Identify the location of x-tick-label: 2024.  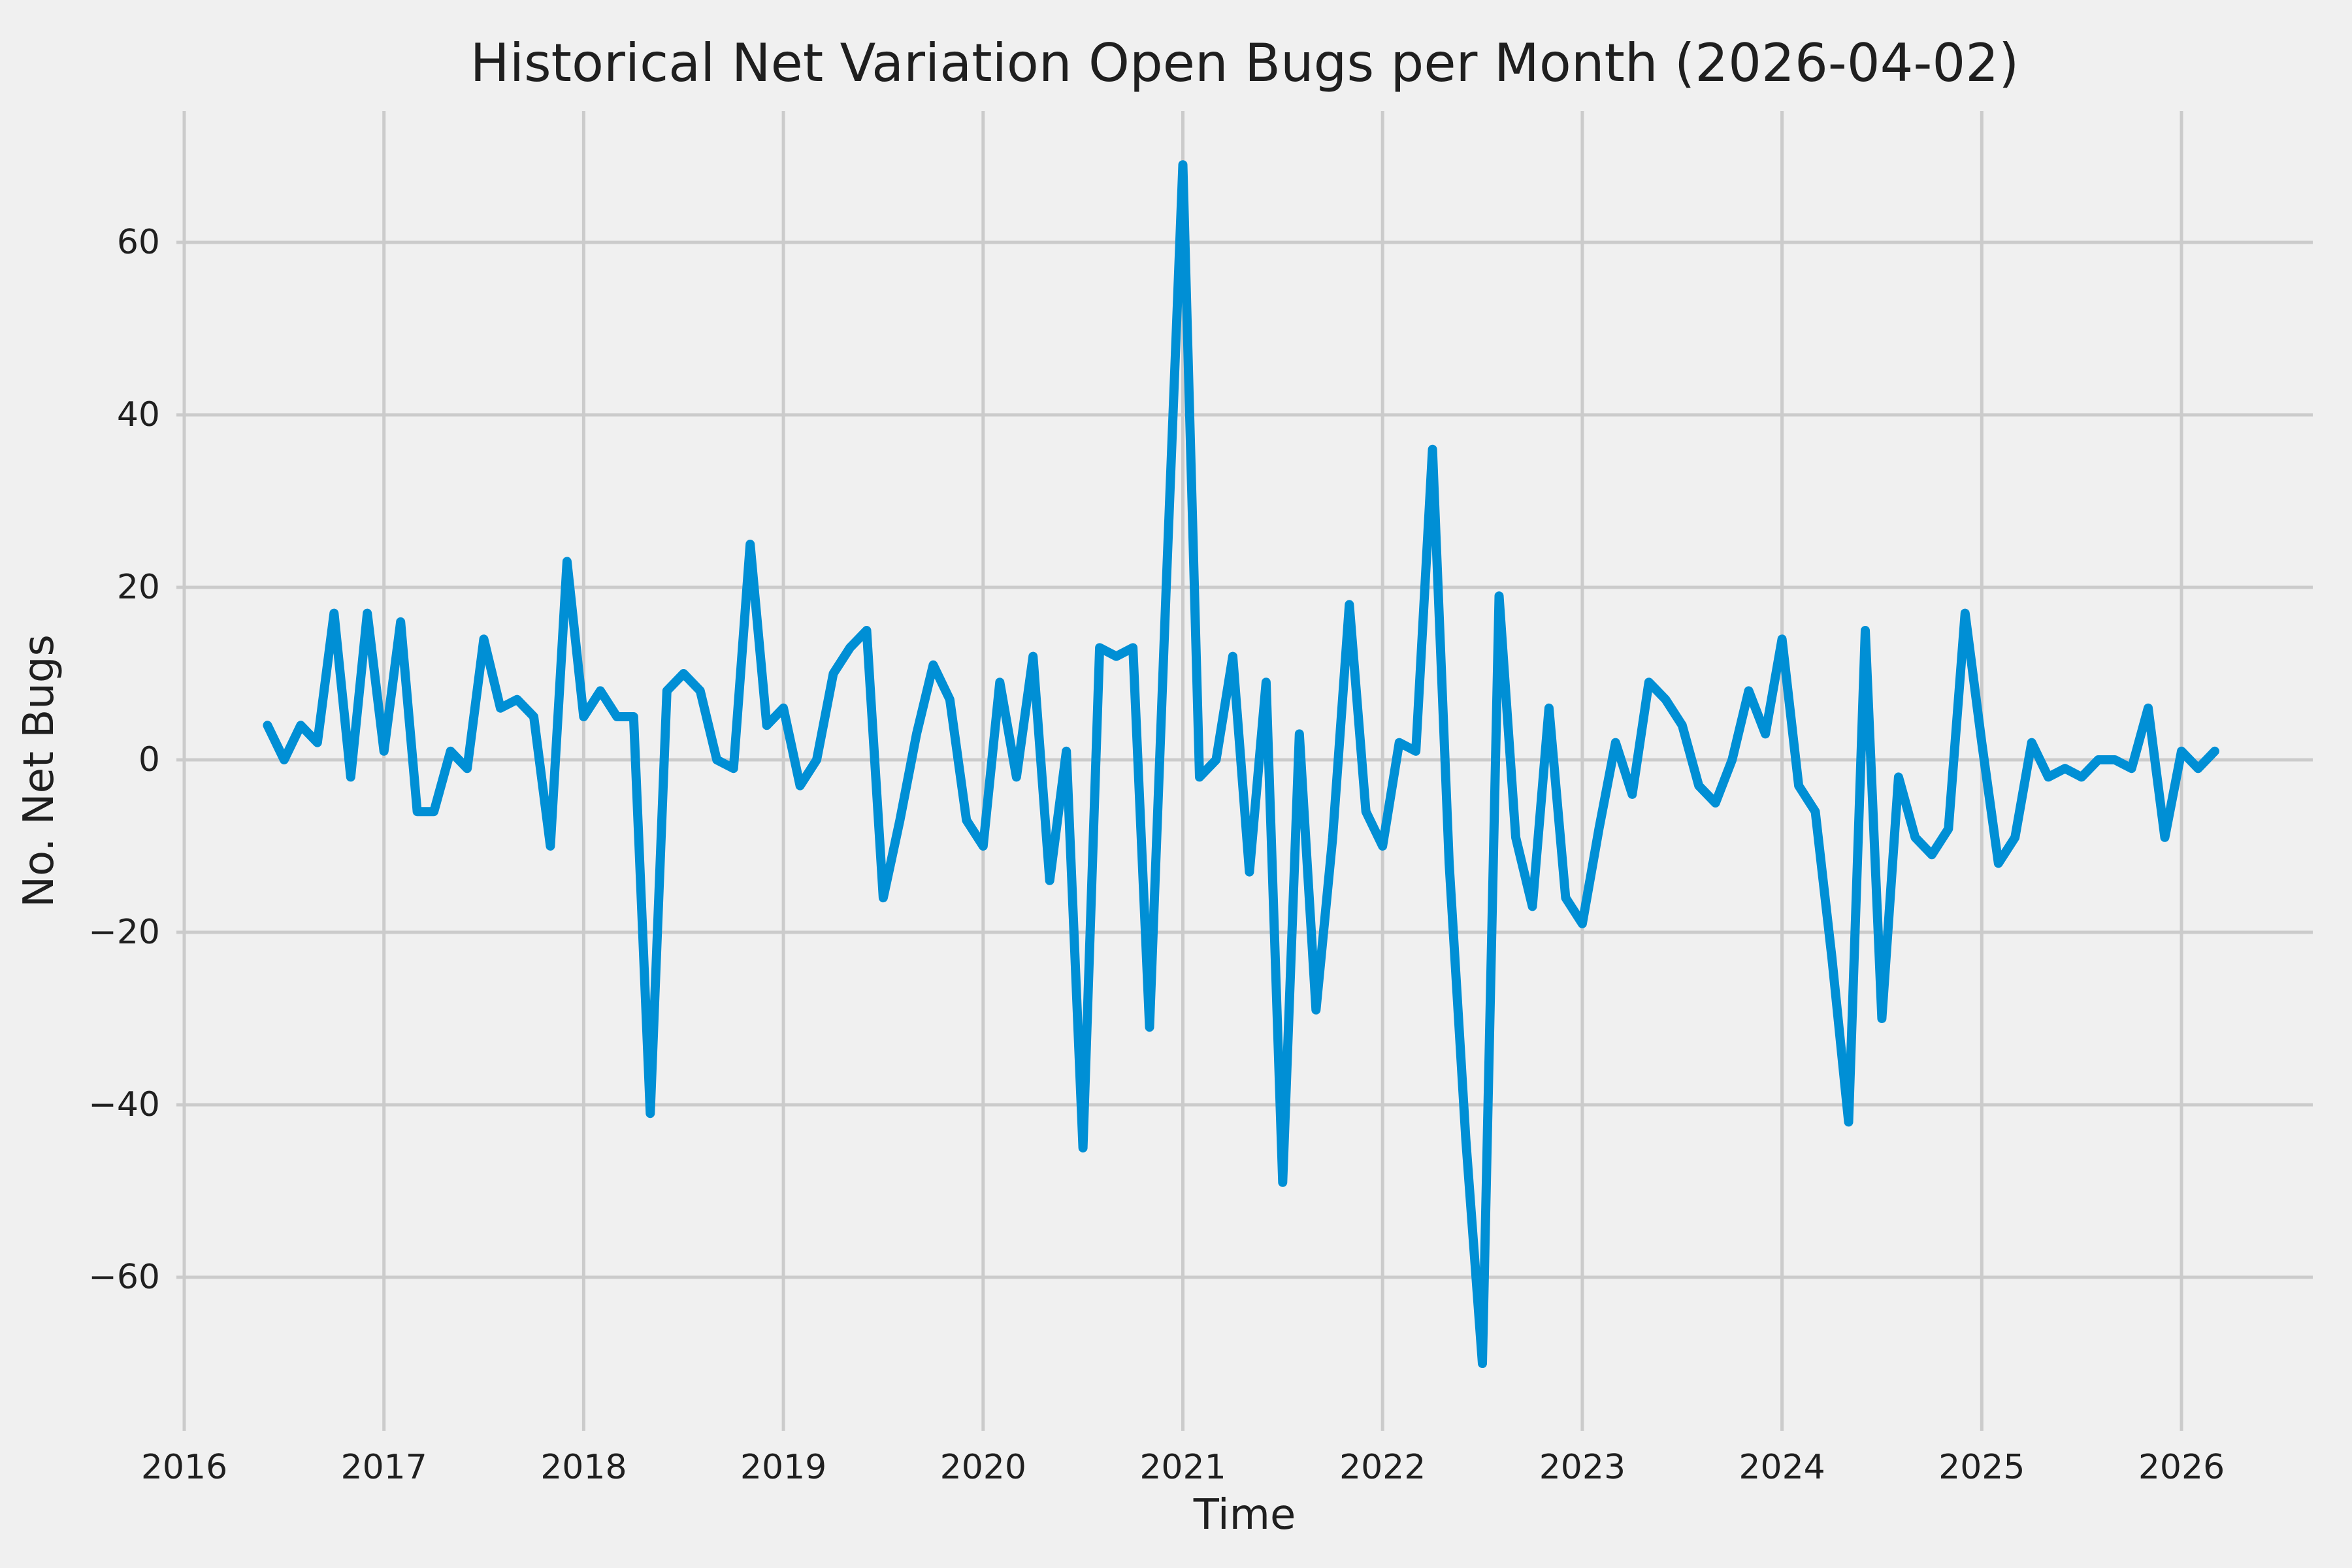
(1782, 1467).